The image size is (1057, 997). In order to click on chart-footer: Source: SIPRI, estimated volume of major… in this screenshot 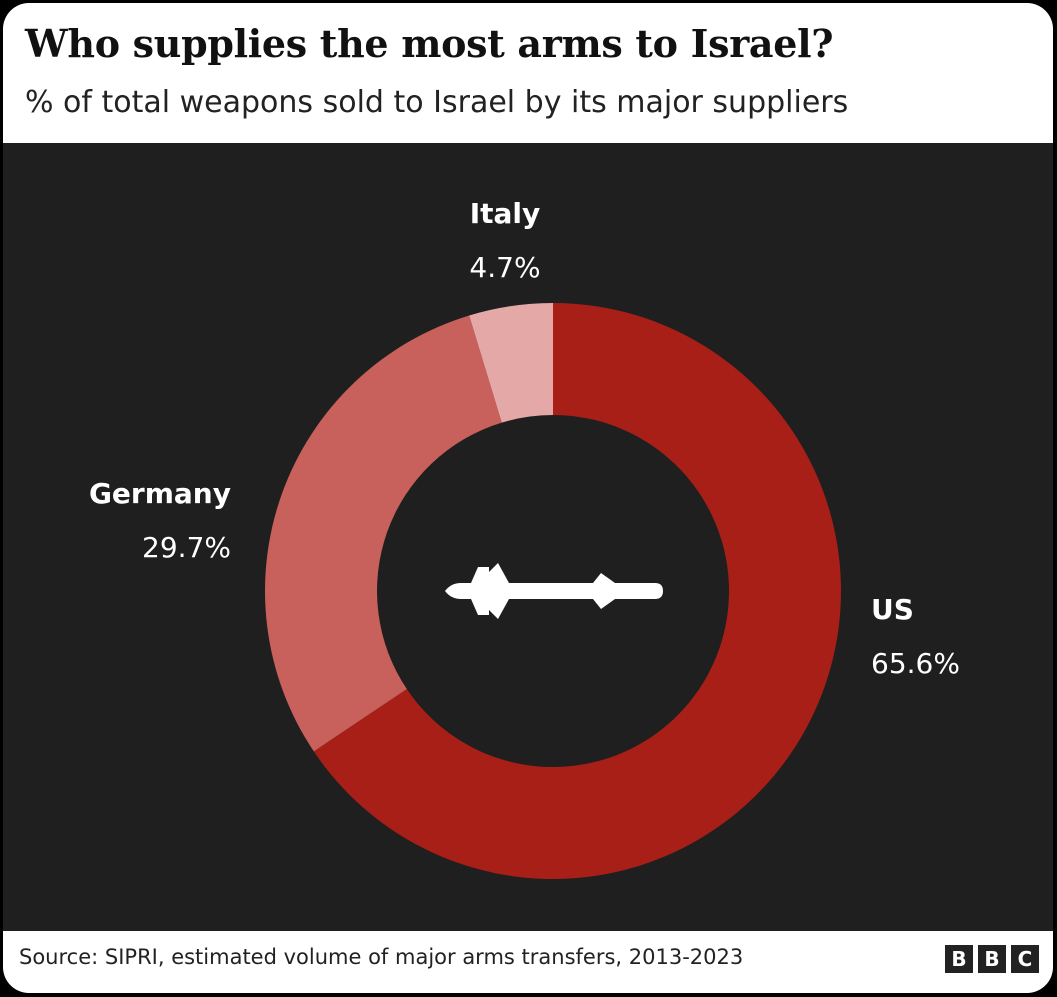, I will do `click(528, 962)`.